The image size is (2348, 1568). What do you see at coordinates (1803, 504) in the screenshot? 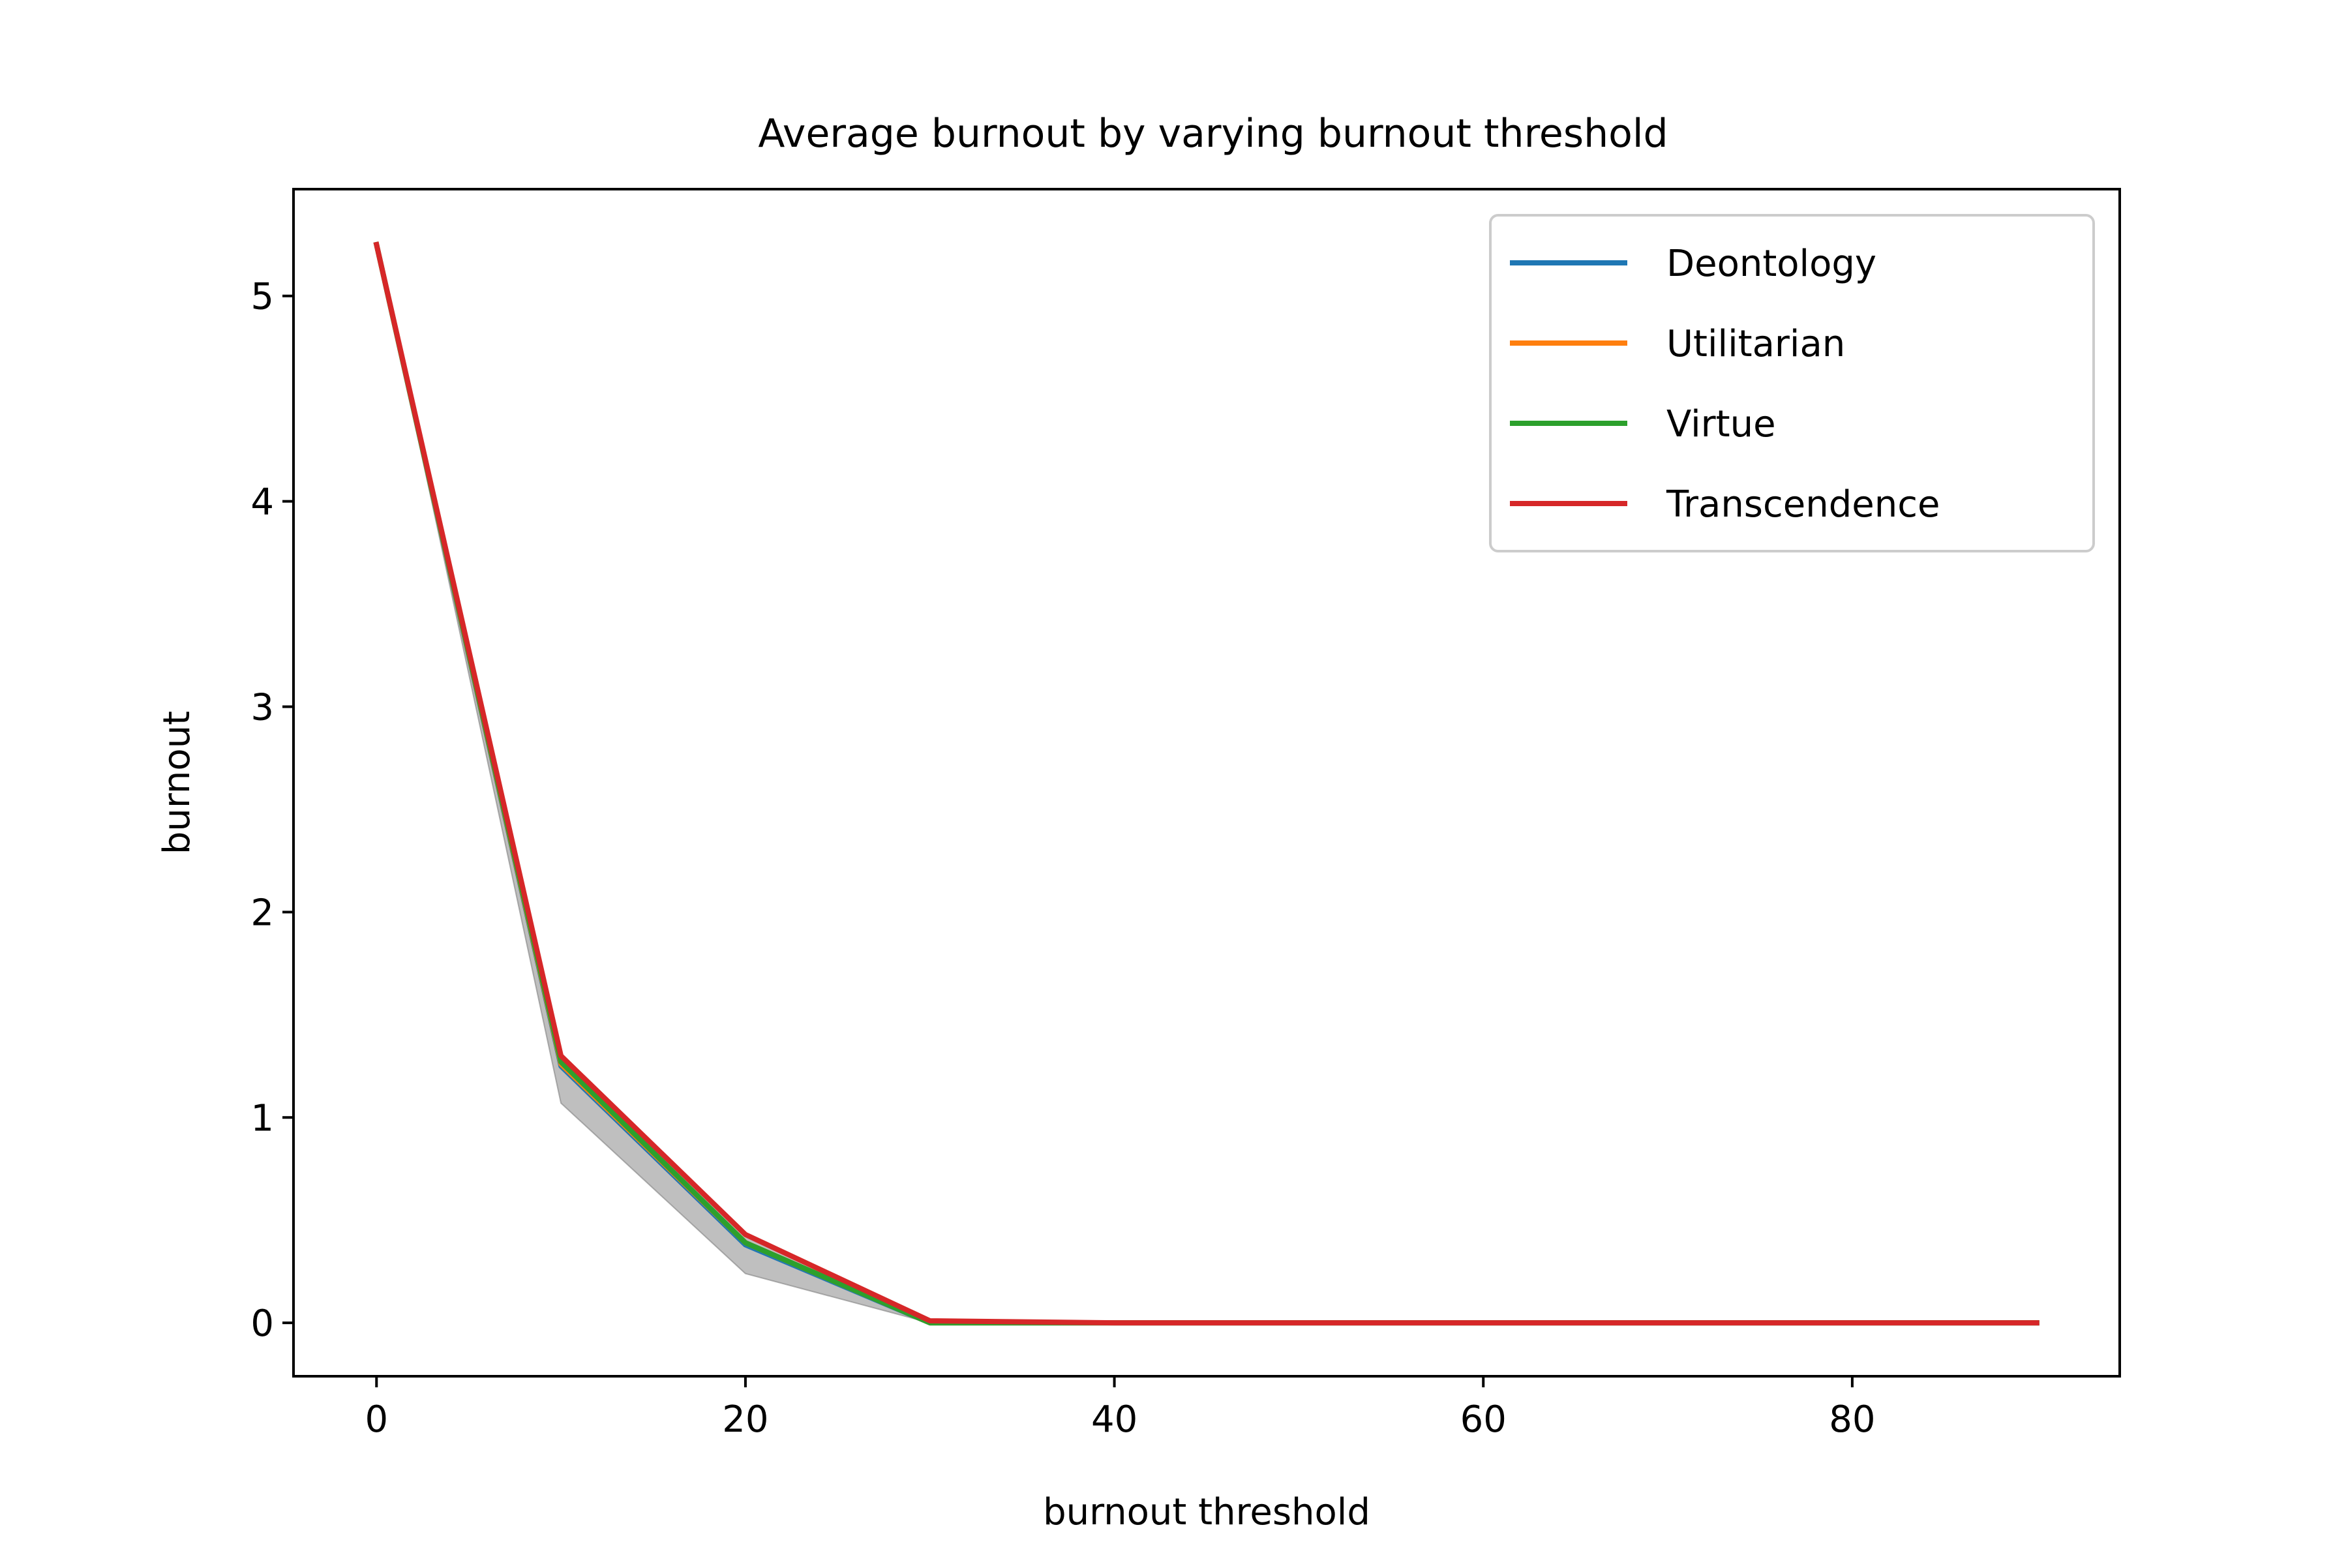
I see `legend-label-transcendence: Transcendence` at bounding box center [1803, 504].